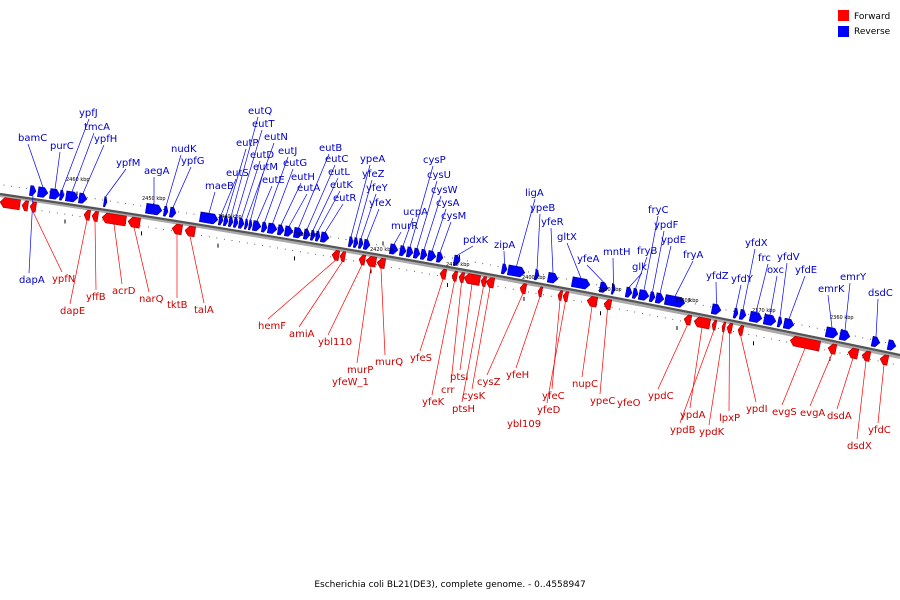 The height and width of the screenshot is (600, 900). What do you see at coordinates (114, 219) in the screenshot?
I see `gene-acrD` at bounding box center [114, 219].